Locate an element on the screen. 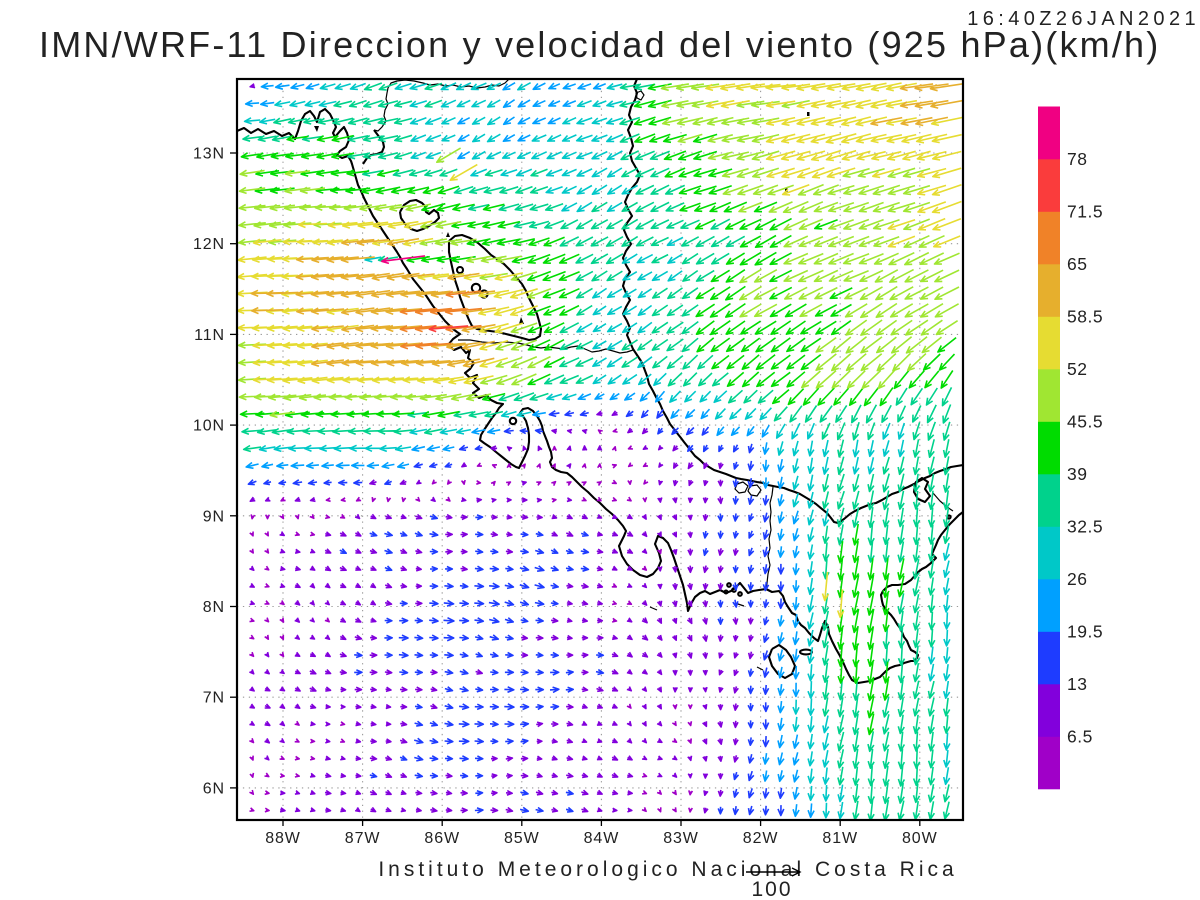 The height and width of the screenshot is (900, 1200). svg-text: 7N is located at coordinates (214, 698).